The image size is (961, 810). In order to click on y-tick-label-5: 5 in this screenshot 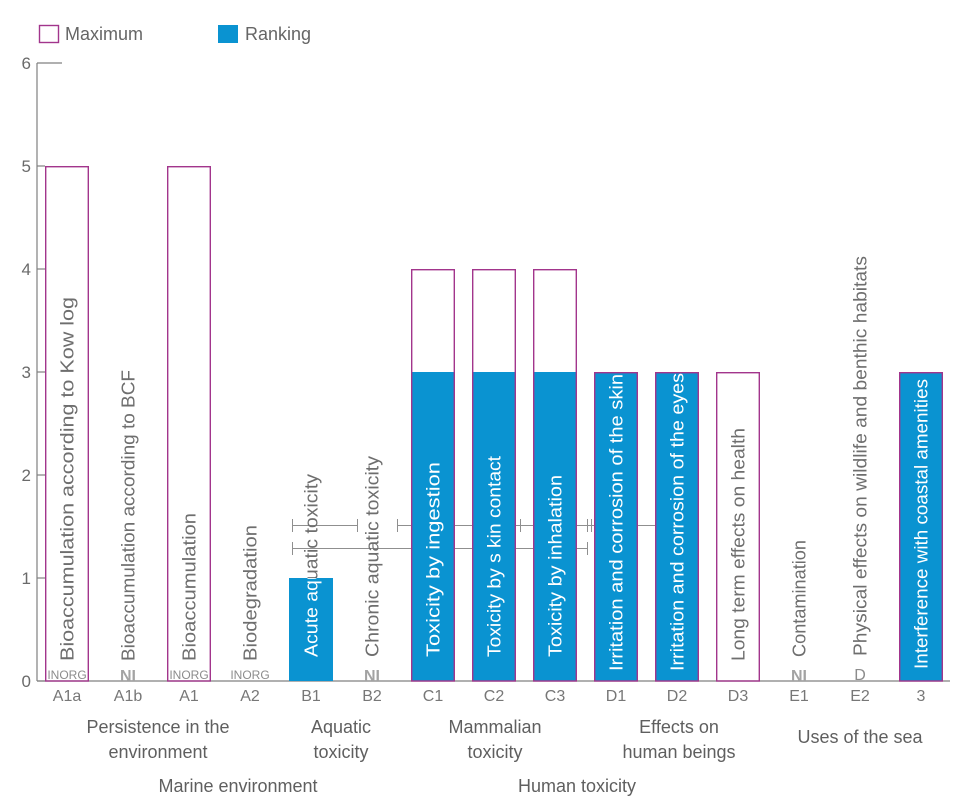, I will do `click(26, 166)`.